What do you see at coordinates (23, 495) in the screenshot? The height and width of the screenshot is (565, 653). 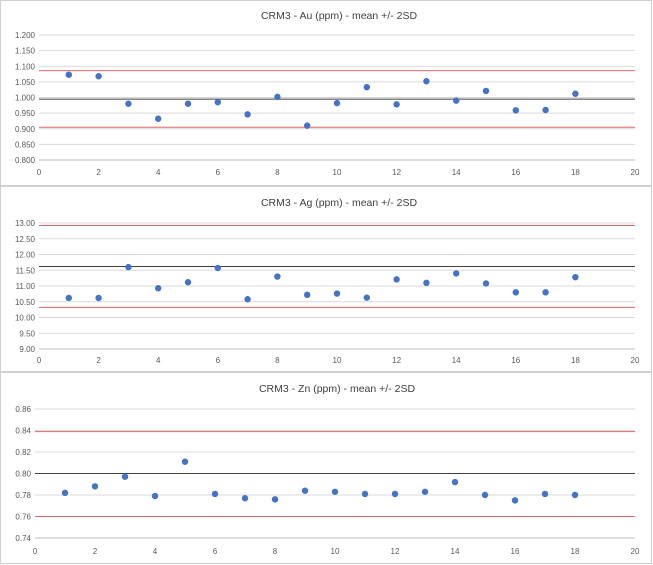 I see `zn-y-tick-label: 0.78` at bounding box center [23, 495].